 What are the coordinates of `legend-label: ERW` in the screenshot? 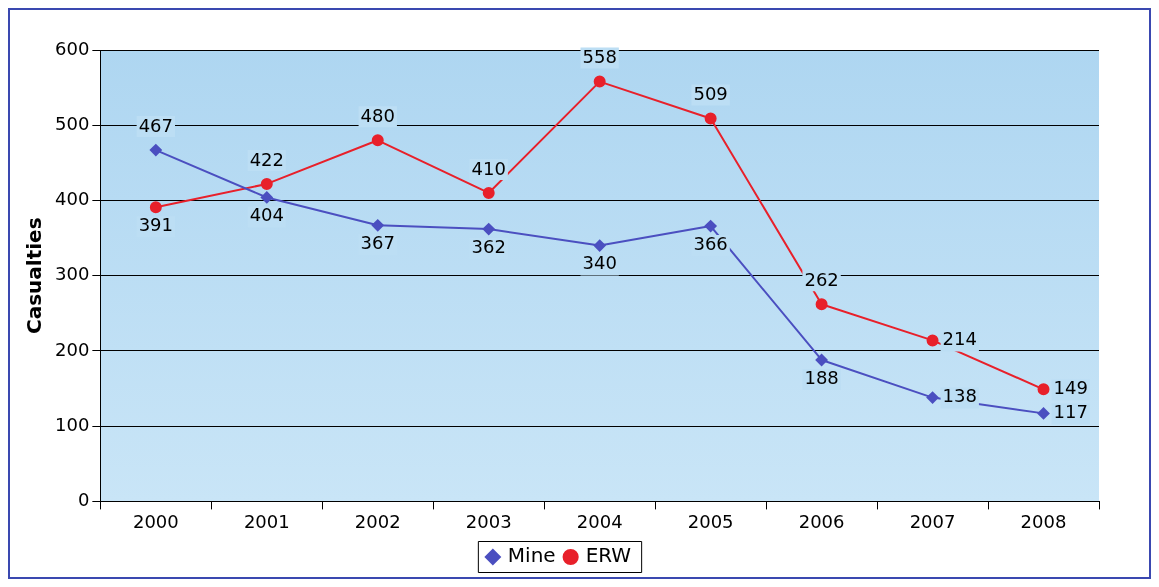 It's located at (608, 555).